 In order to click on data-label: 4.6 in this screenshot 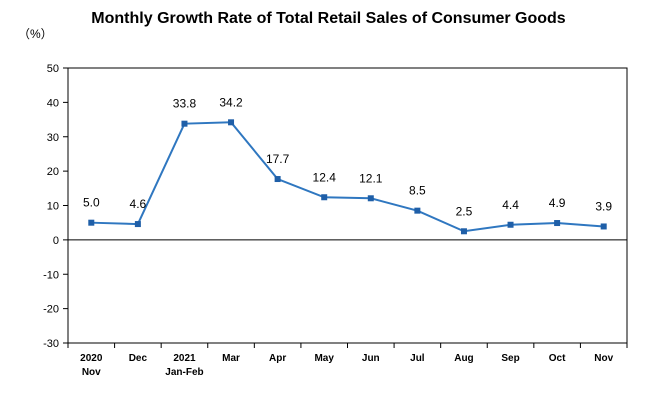, I will do `click(138, 204)`.